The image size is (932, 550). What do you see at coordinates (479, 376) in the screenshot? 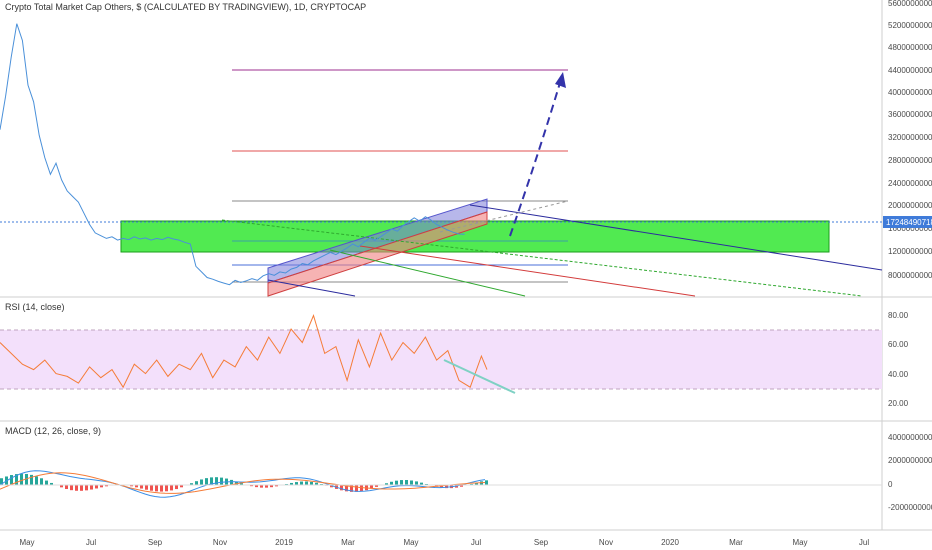
I see `rsi-divergence-line` at bounding box center [479, 376].